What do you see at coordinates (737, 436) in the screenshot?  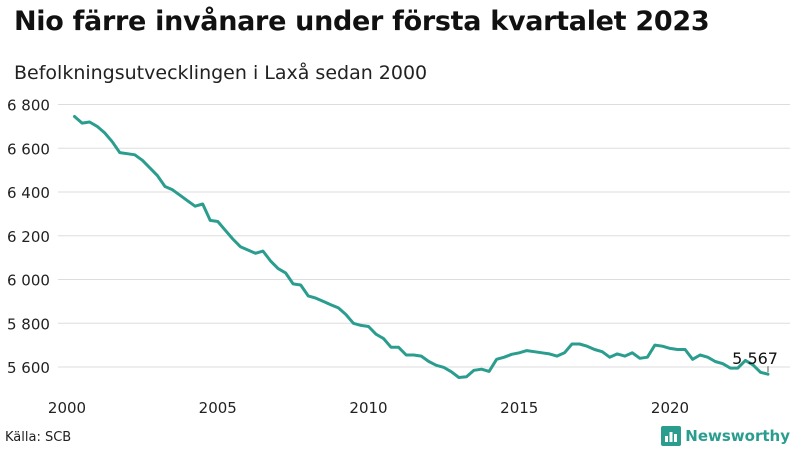 I see `brand-name: Newsworthy` at bounding box center [737, 436].